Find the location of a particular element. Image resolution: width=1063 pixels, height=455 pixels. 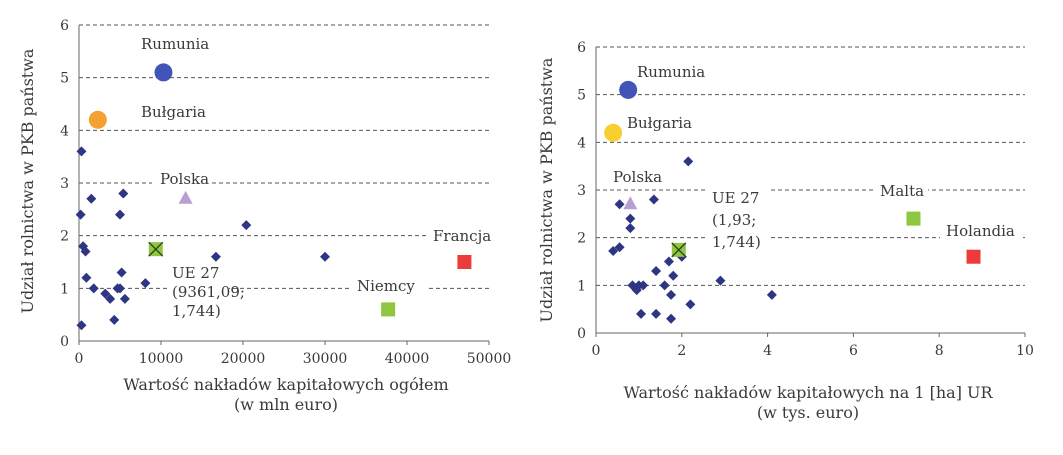

left-ue-label-bg is located at coordinates (198, 293).